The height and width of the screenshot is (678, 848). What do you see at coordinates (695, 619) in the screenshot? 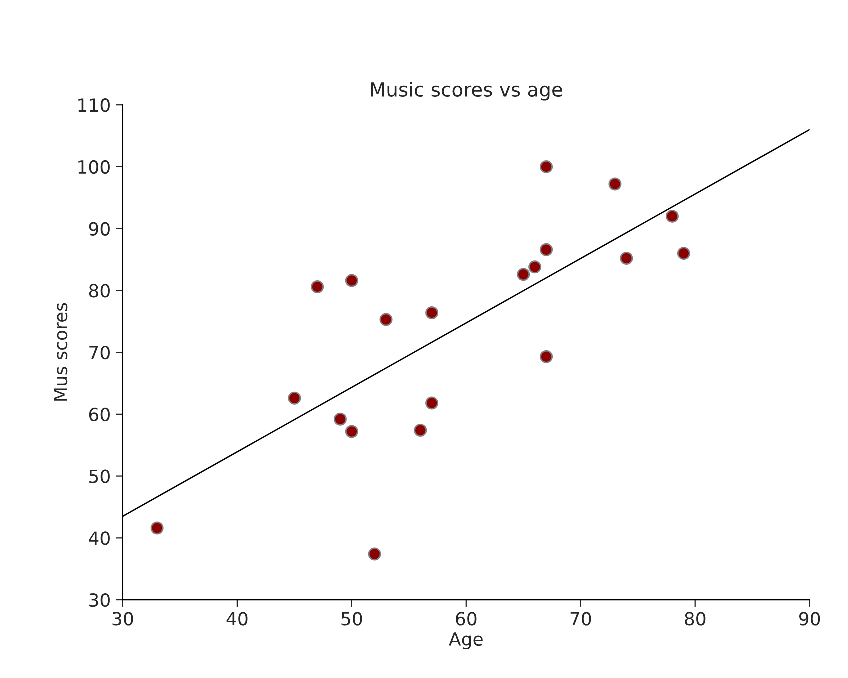
I see `x-tick-label: 80` at bounding box center [695, 619].